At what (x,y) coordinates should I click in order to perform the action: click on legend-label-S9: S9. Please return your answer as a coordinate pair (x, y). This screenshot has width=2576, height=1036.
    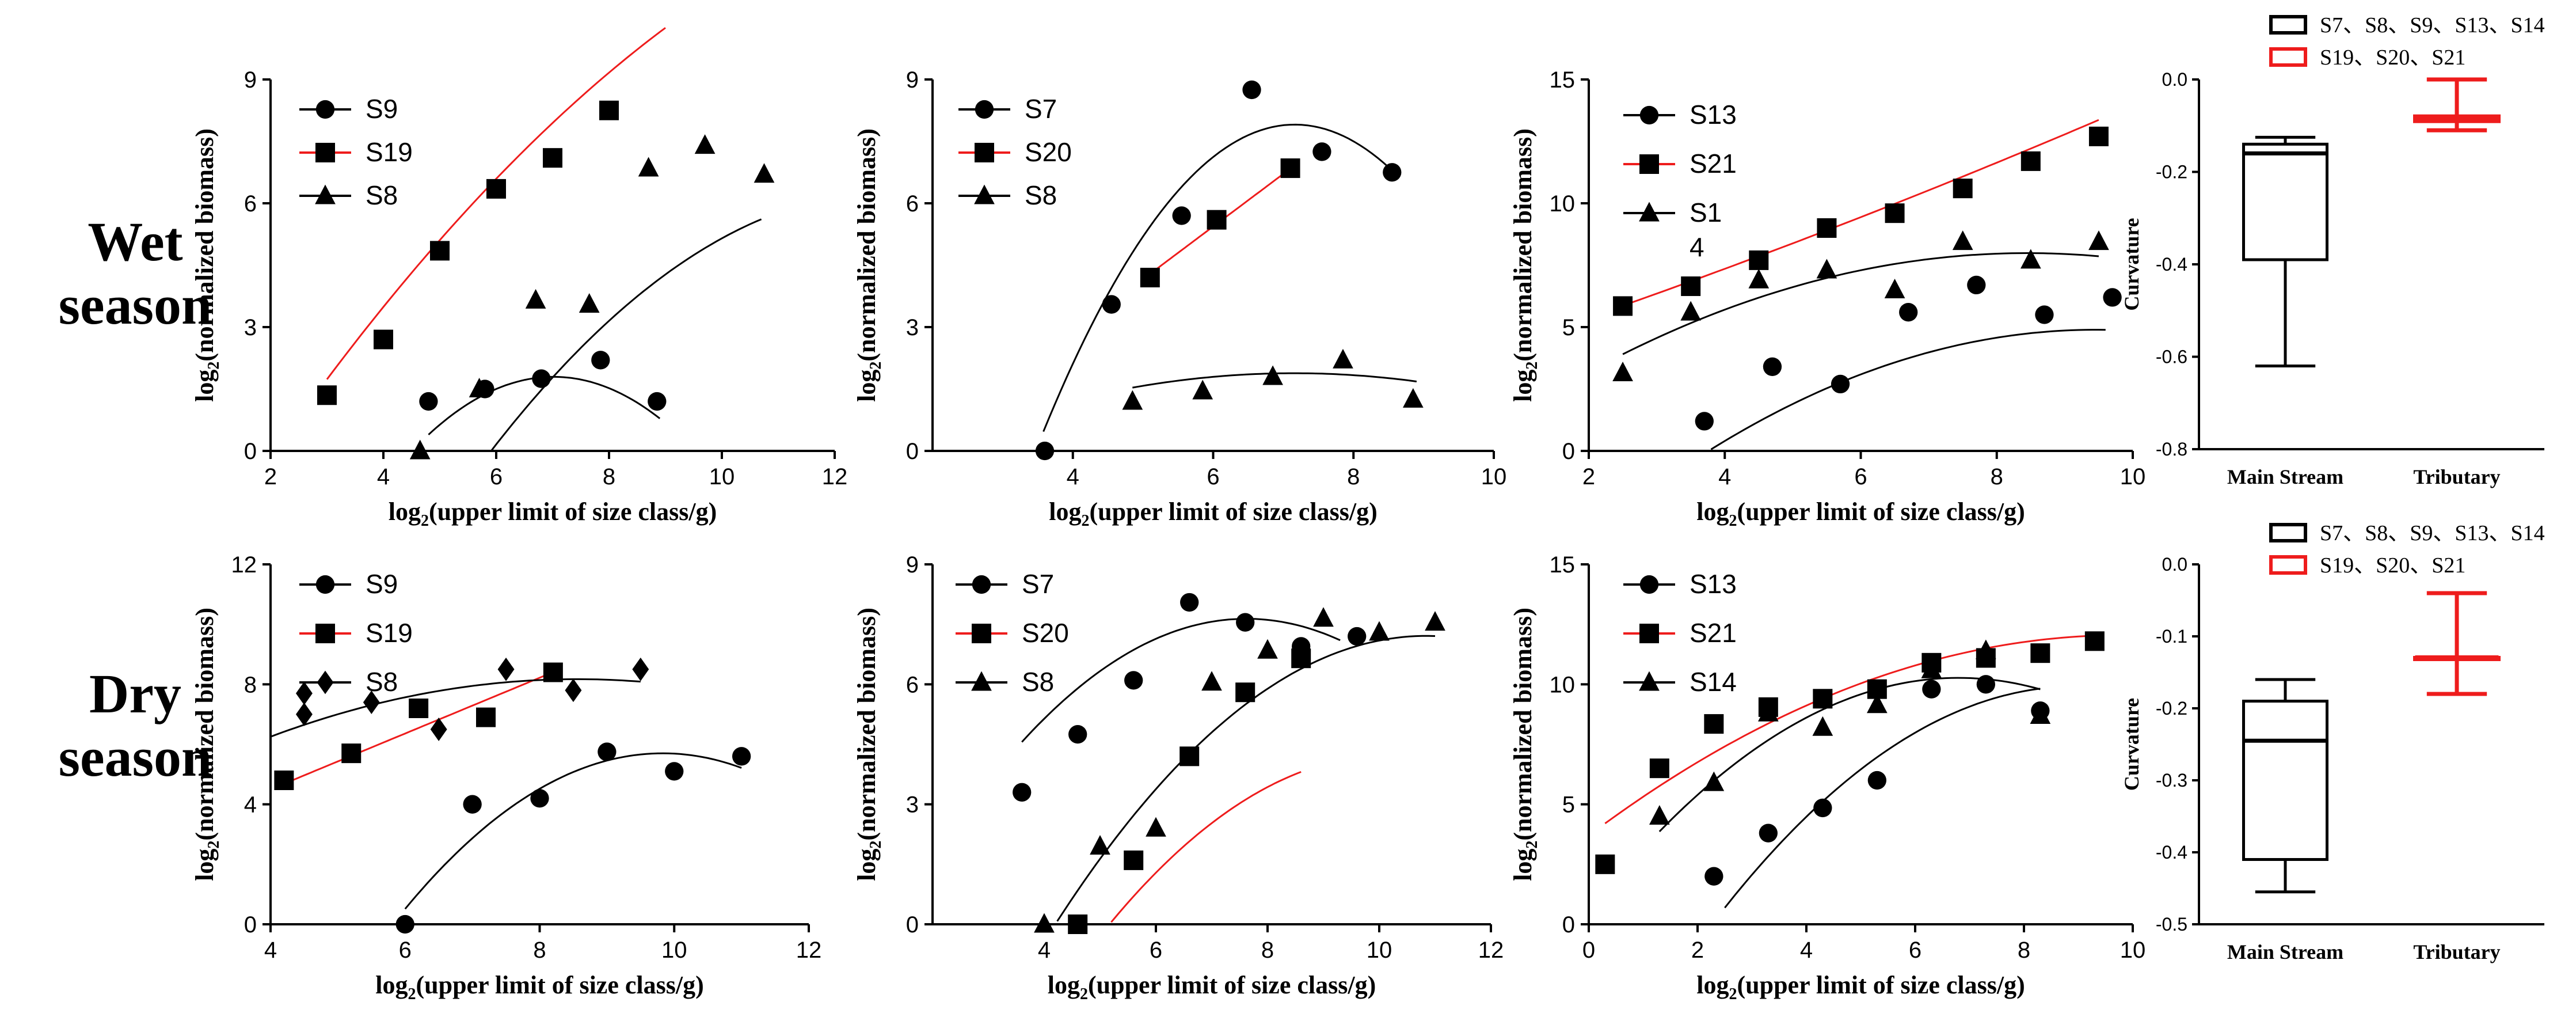
    Looking at the image, I should click on (382, 109).